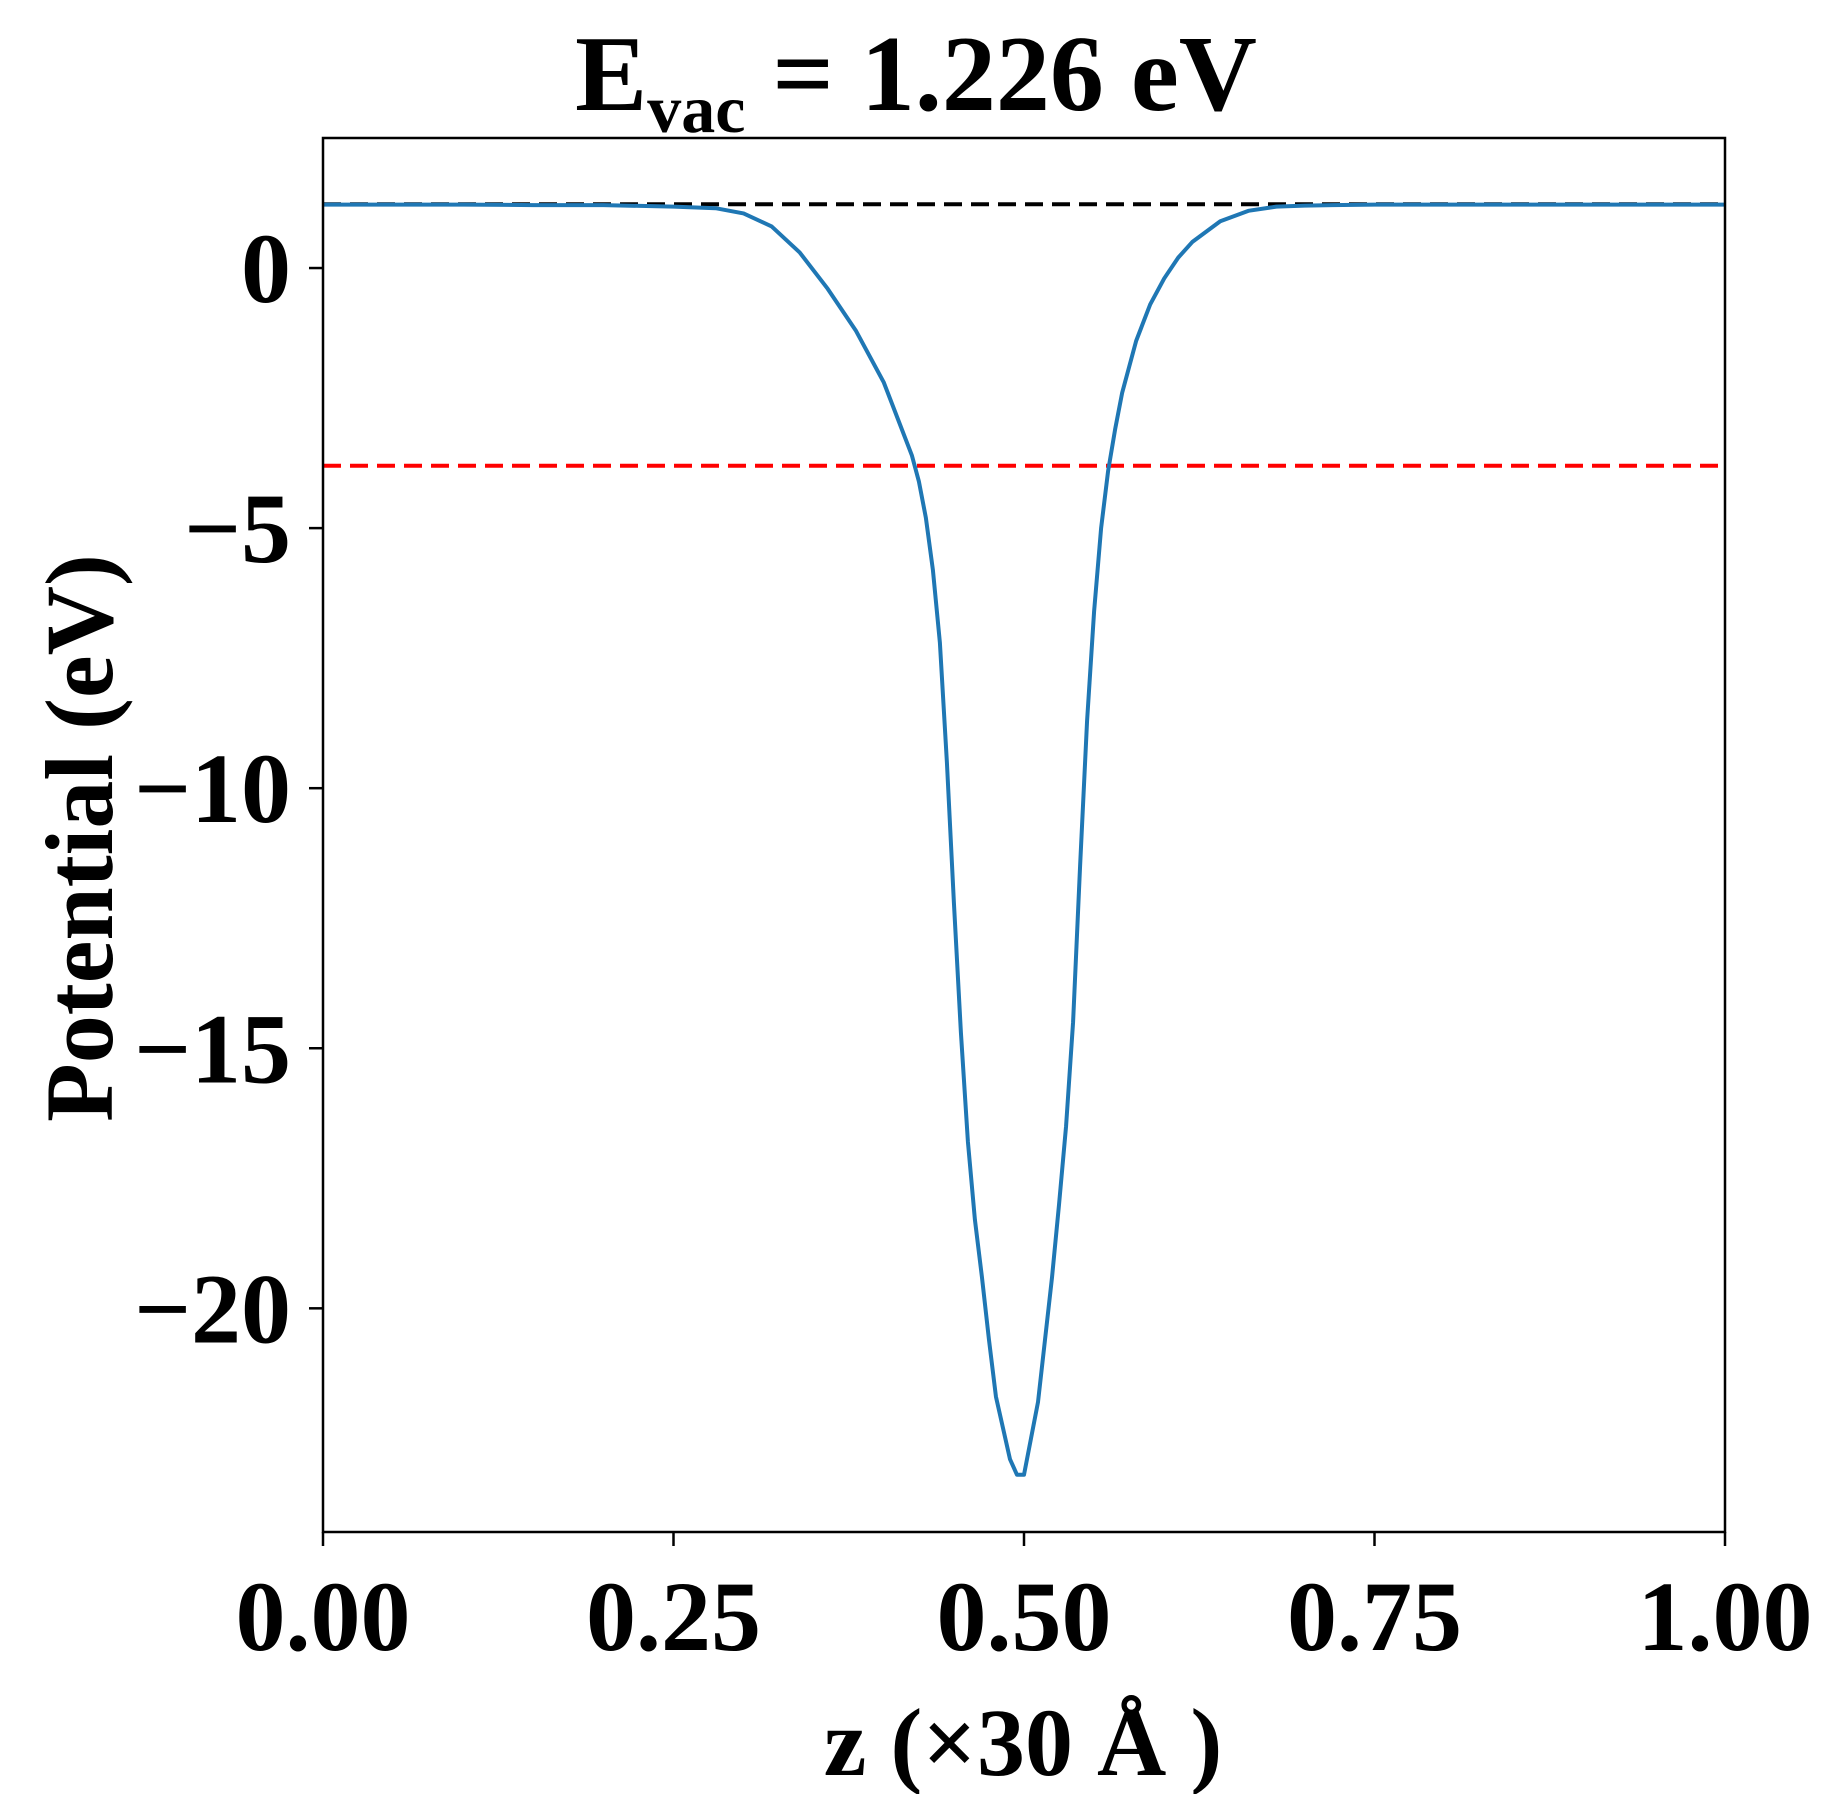 The image size is (1833, 1794). What do you see at coordinates (79, 838) in the screenshot?
I see `y-axis-label: Potential (eV)` at bounding box center [79, 838].